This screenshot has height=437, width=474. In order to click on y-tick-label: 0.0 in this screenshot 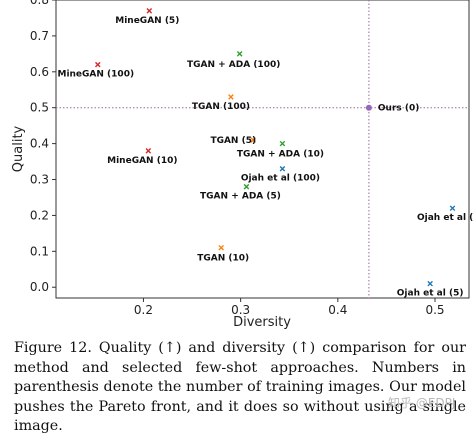, I will do `click(39, 287)`.